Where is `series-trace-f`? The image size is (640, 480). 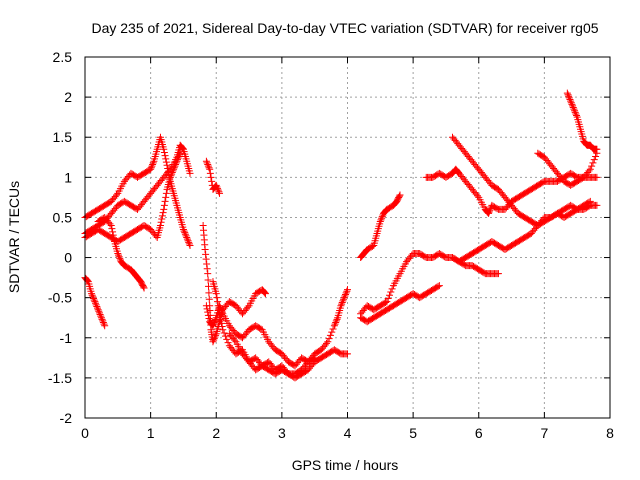
series-trace-f is located at coordinates (213, 177).